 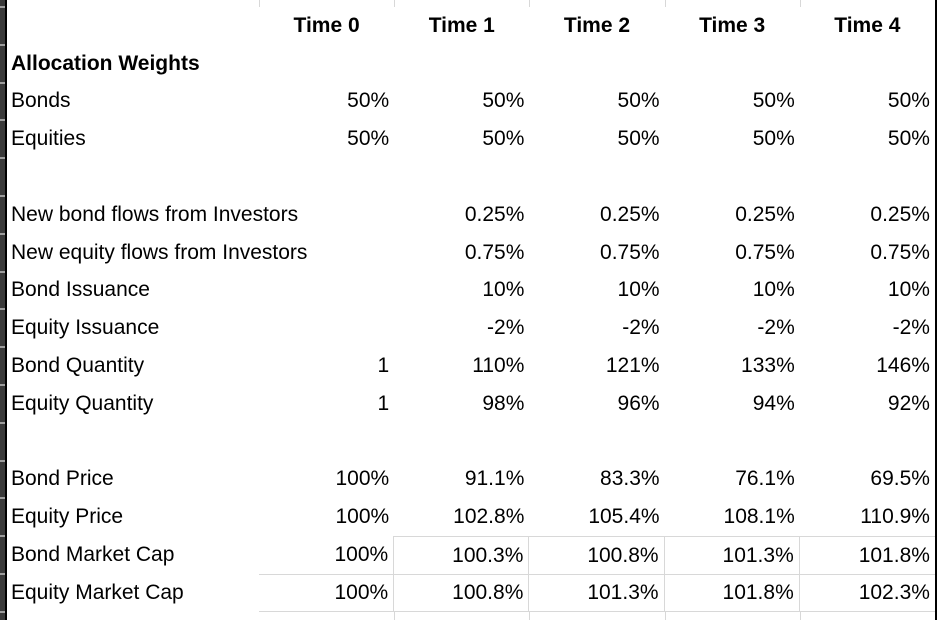 I want to click on cell-new-equity-flows-from-investors-t3: 0.75%, so click(x=765, y=252).